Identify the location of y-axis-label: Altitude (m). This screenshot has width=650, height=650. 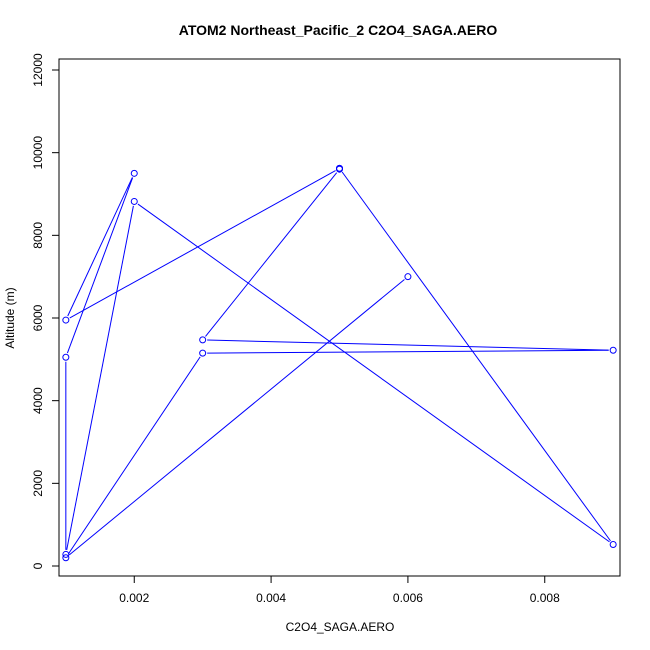
(10, 317).